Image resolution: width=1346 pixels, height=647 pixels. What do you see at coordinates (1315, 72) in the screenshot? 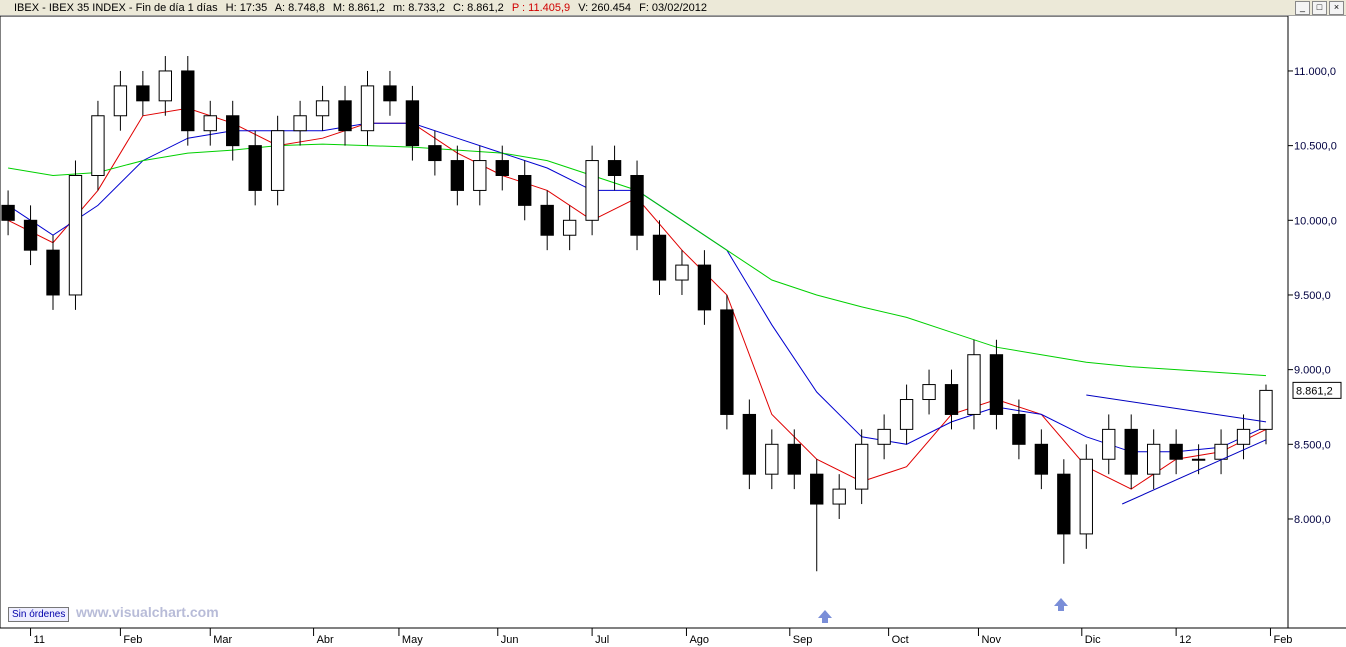
I see `y-tick-label: 11.000,0` at bounding box center [1315, 72].